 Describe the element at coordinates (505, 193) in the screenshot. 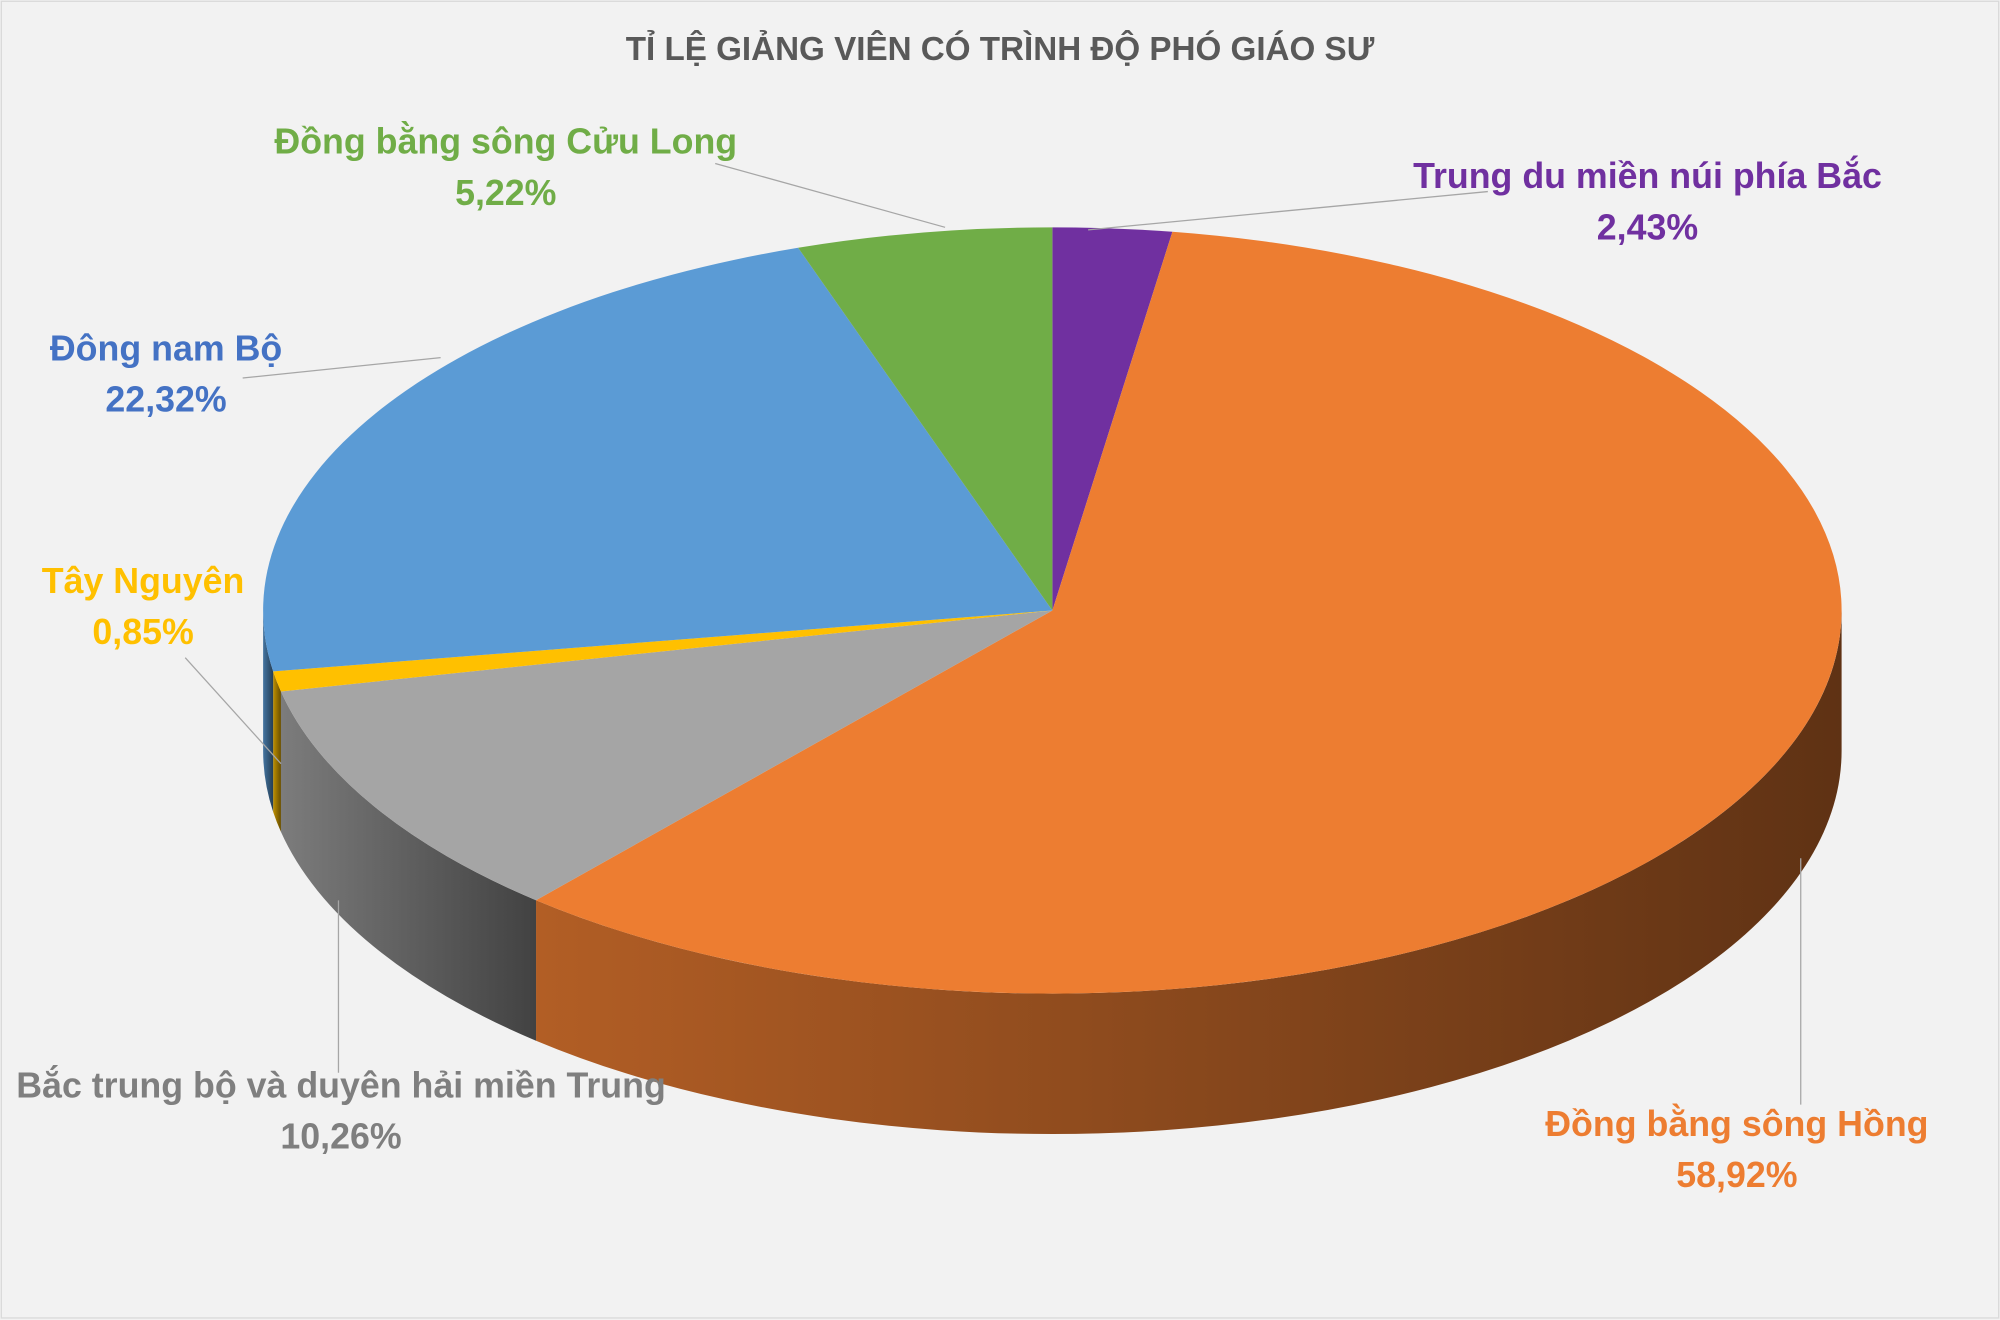

I see `value-label: 5,22%` at that location.